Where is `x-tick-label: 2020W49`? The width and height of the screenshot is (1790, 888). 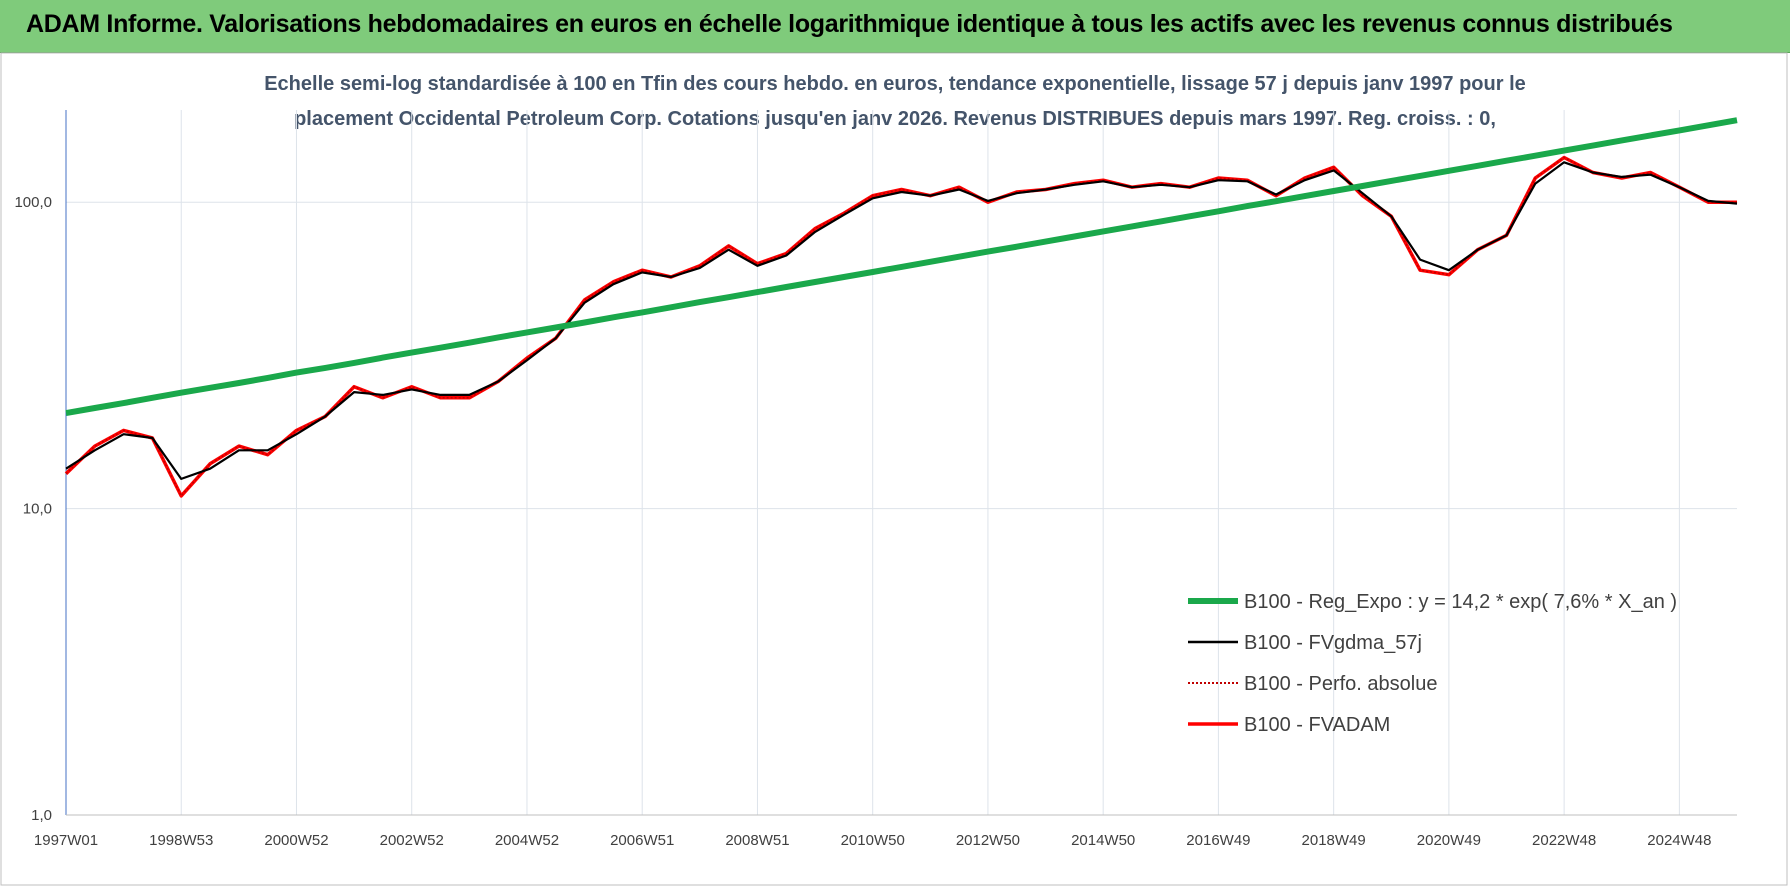 x-tick-label: 2020W49 is located at coordinates (1449, 840).